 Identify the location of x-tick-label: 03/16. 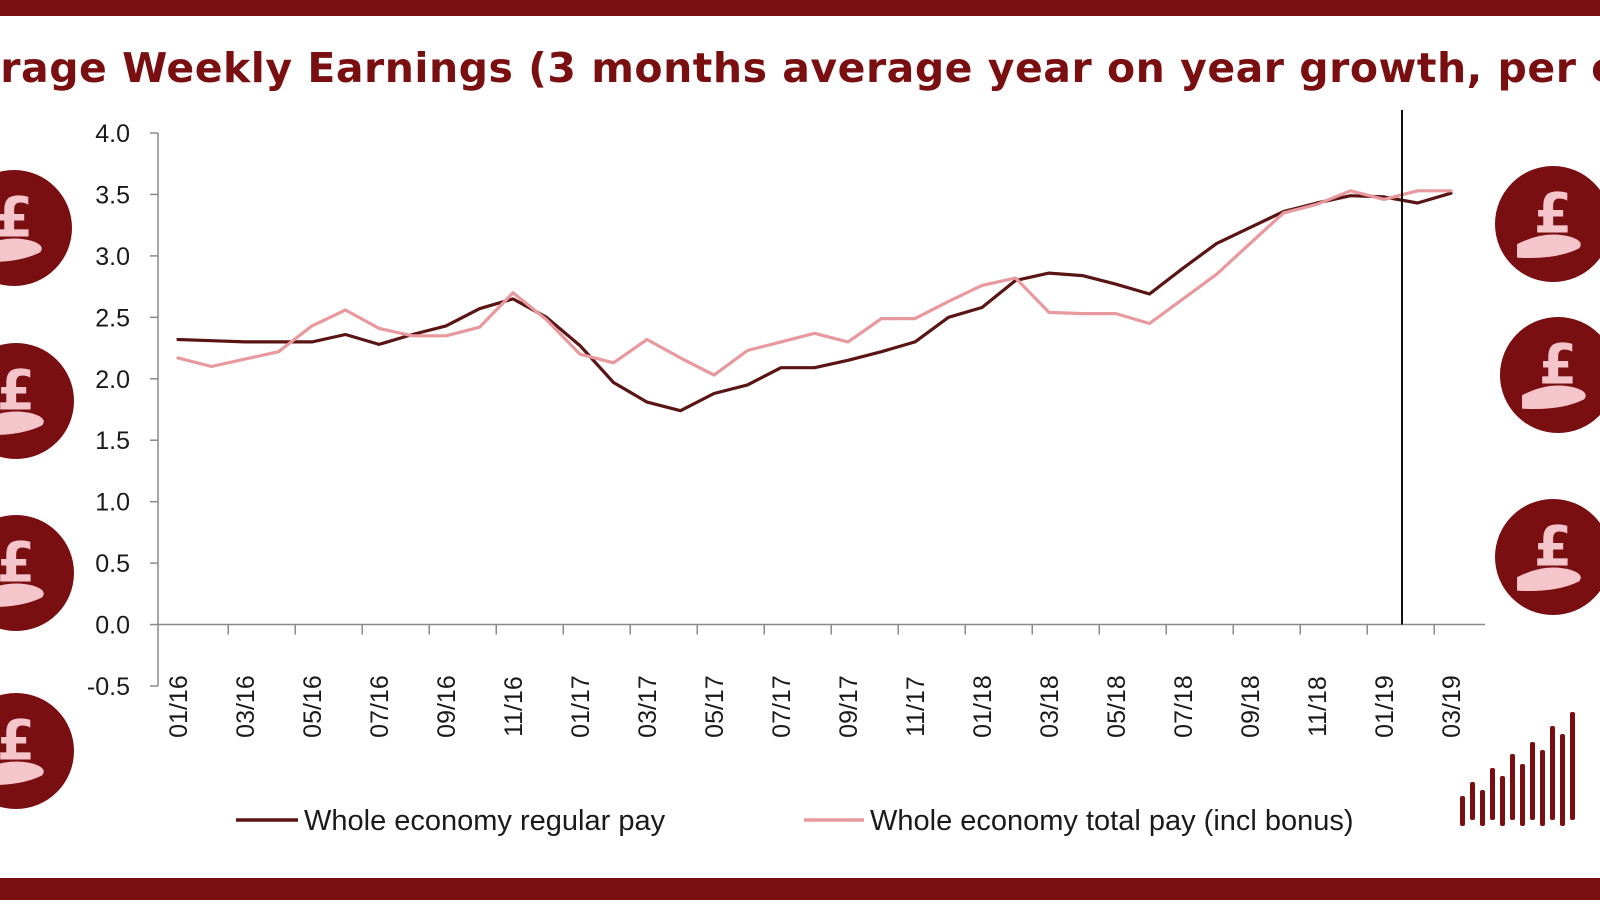
(246, 706).